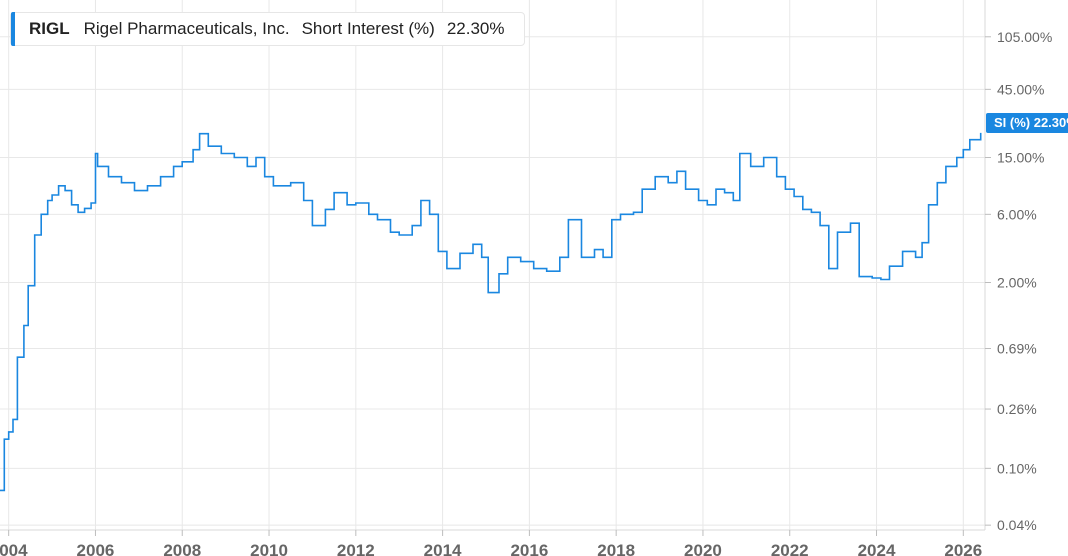  I want to click on x-tick-label: 2004, so click(14, 548).